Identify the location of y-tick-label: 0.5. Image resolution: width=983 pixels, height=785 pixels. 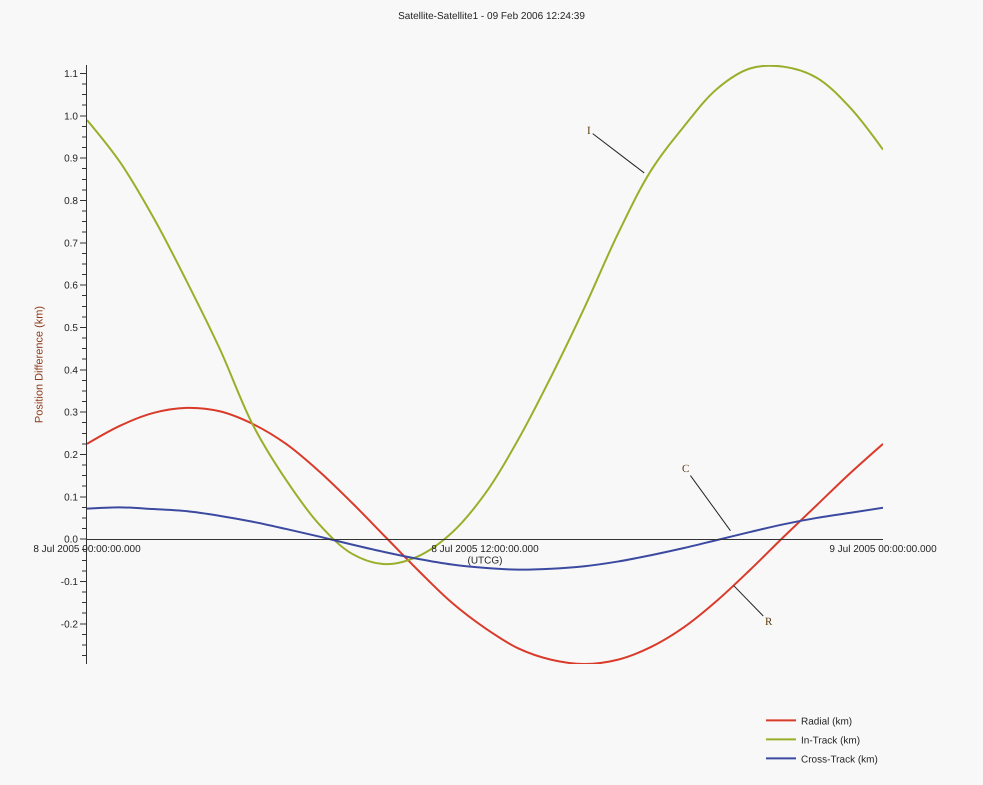
(71, 328).